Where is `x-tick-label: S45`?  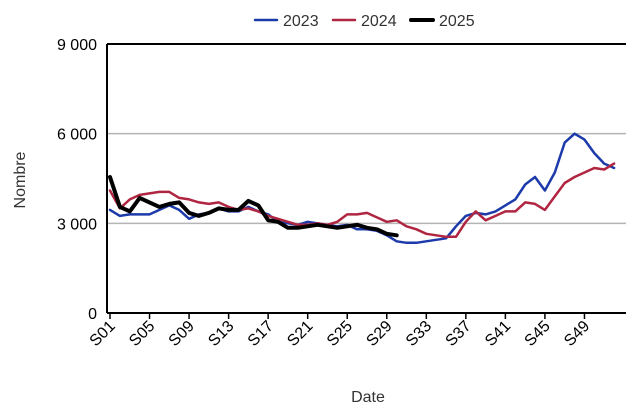
x-tick-label: S45 is located at coordinates (538, 334).